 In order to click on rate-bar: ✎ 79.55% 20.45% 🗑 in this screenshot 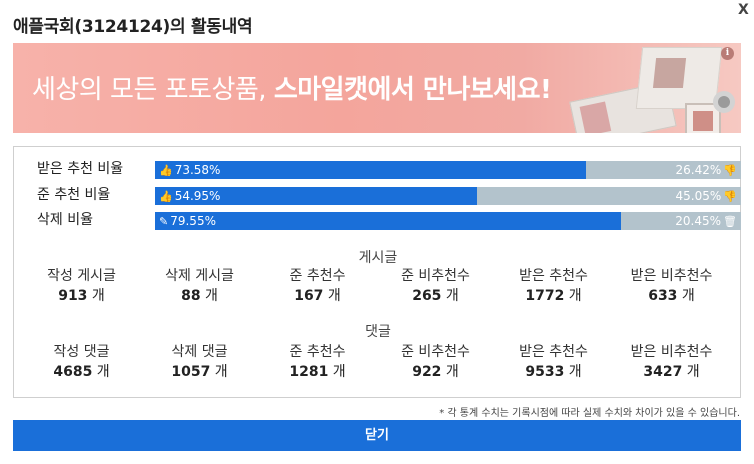, I will do `click(448, 221)`.